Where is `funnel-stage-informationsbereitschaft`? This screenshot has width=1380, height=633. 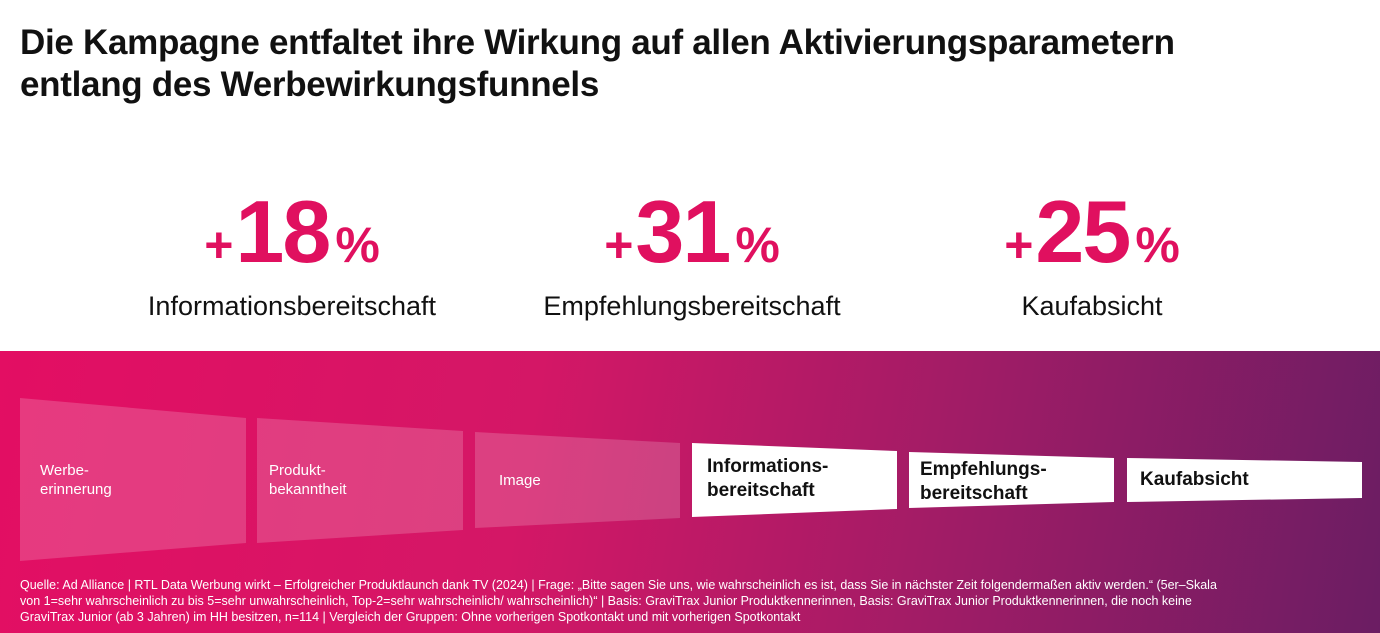
funnel-stage-informationsbereitschaft is located at coordinates (794, 480).